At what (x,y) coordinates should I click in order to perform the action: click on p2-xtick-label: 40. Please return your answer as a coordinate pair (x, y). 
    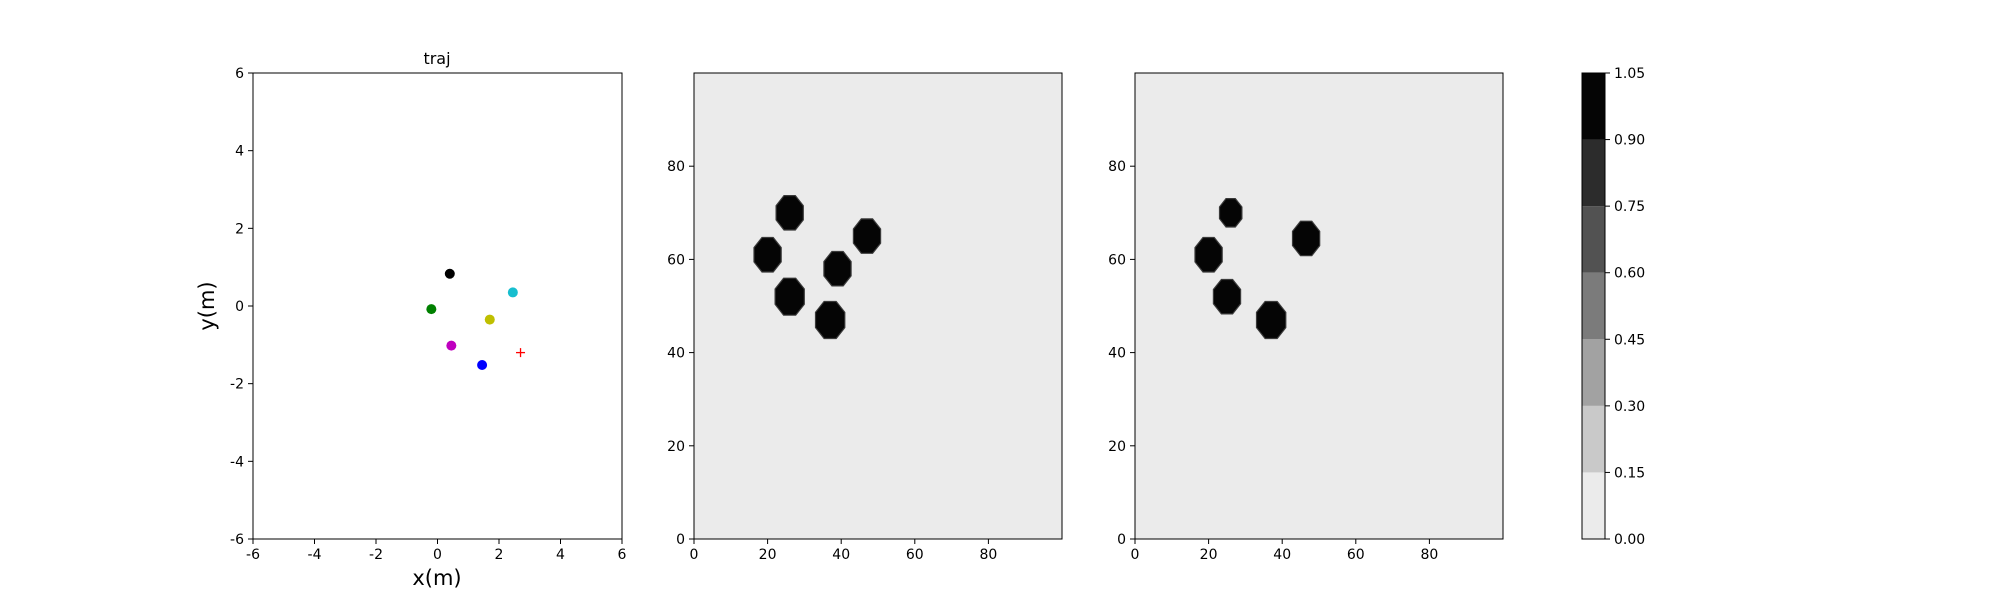
    Looking at the image, I should click on (841, 555).